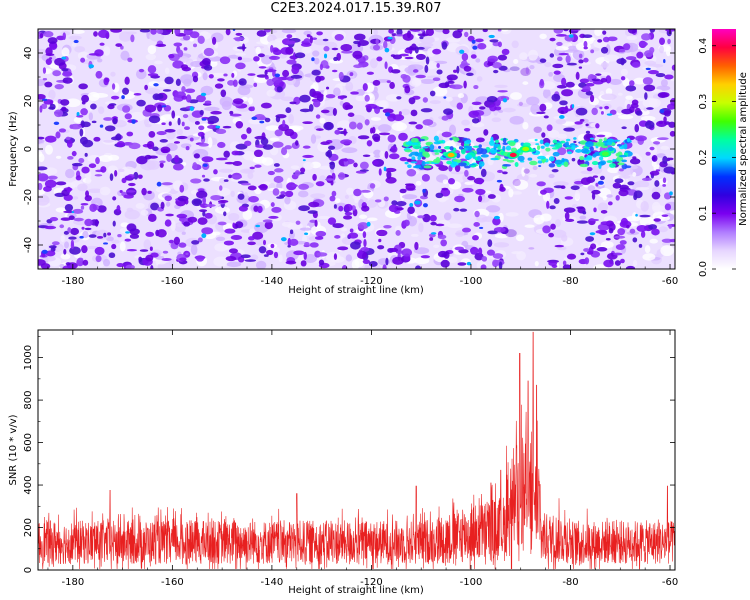 The height and width of the screenshot is (600, 750). I want to click on heatmap-x-tick-label: -120, so click(371, 281).